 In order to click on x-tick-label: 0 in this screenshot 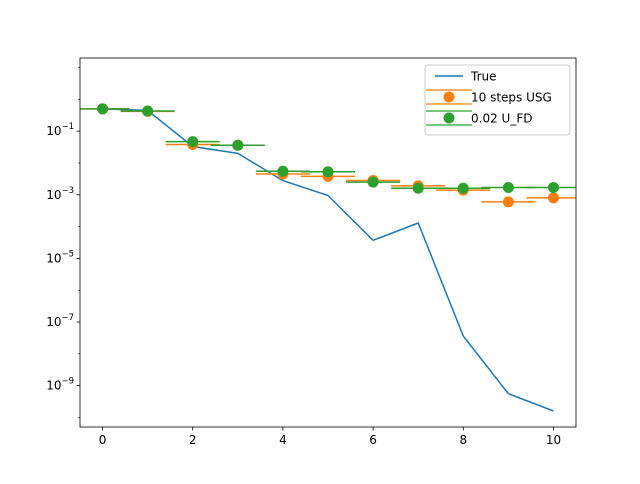, I will do `click(103, 440)`.